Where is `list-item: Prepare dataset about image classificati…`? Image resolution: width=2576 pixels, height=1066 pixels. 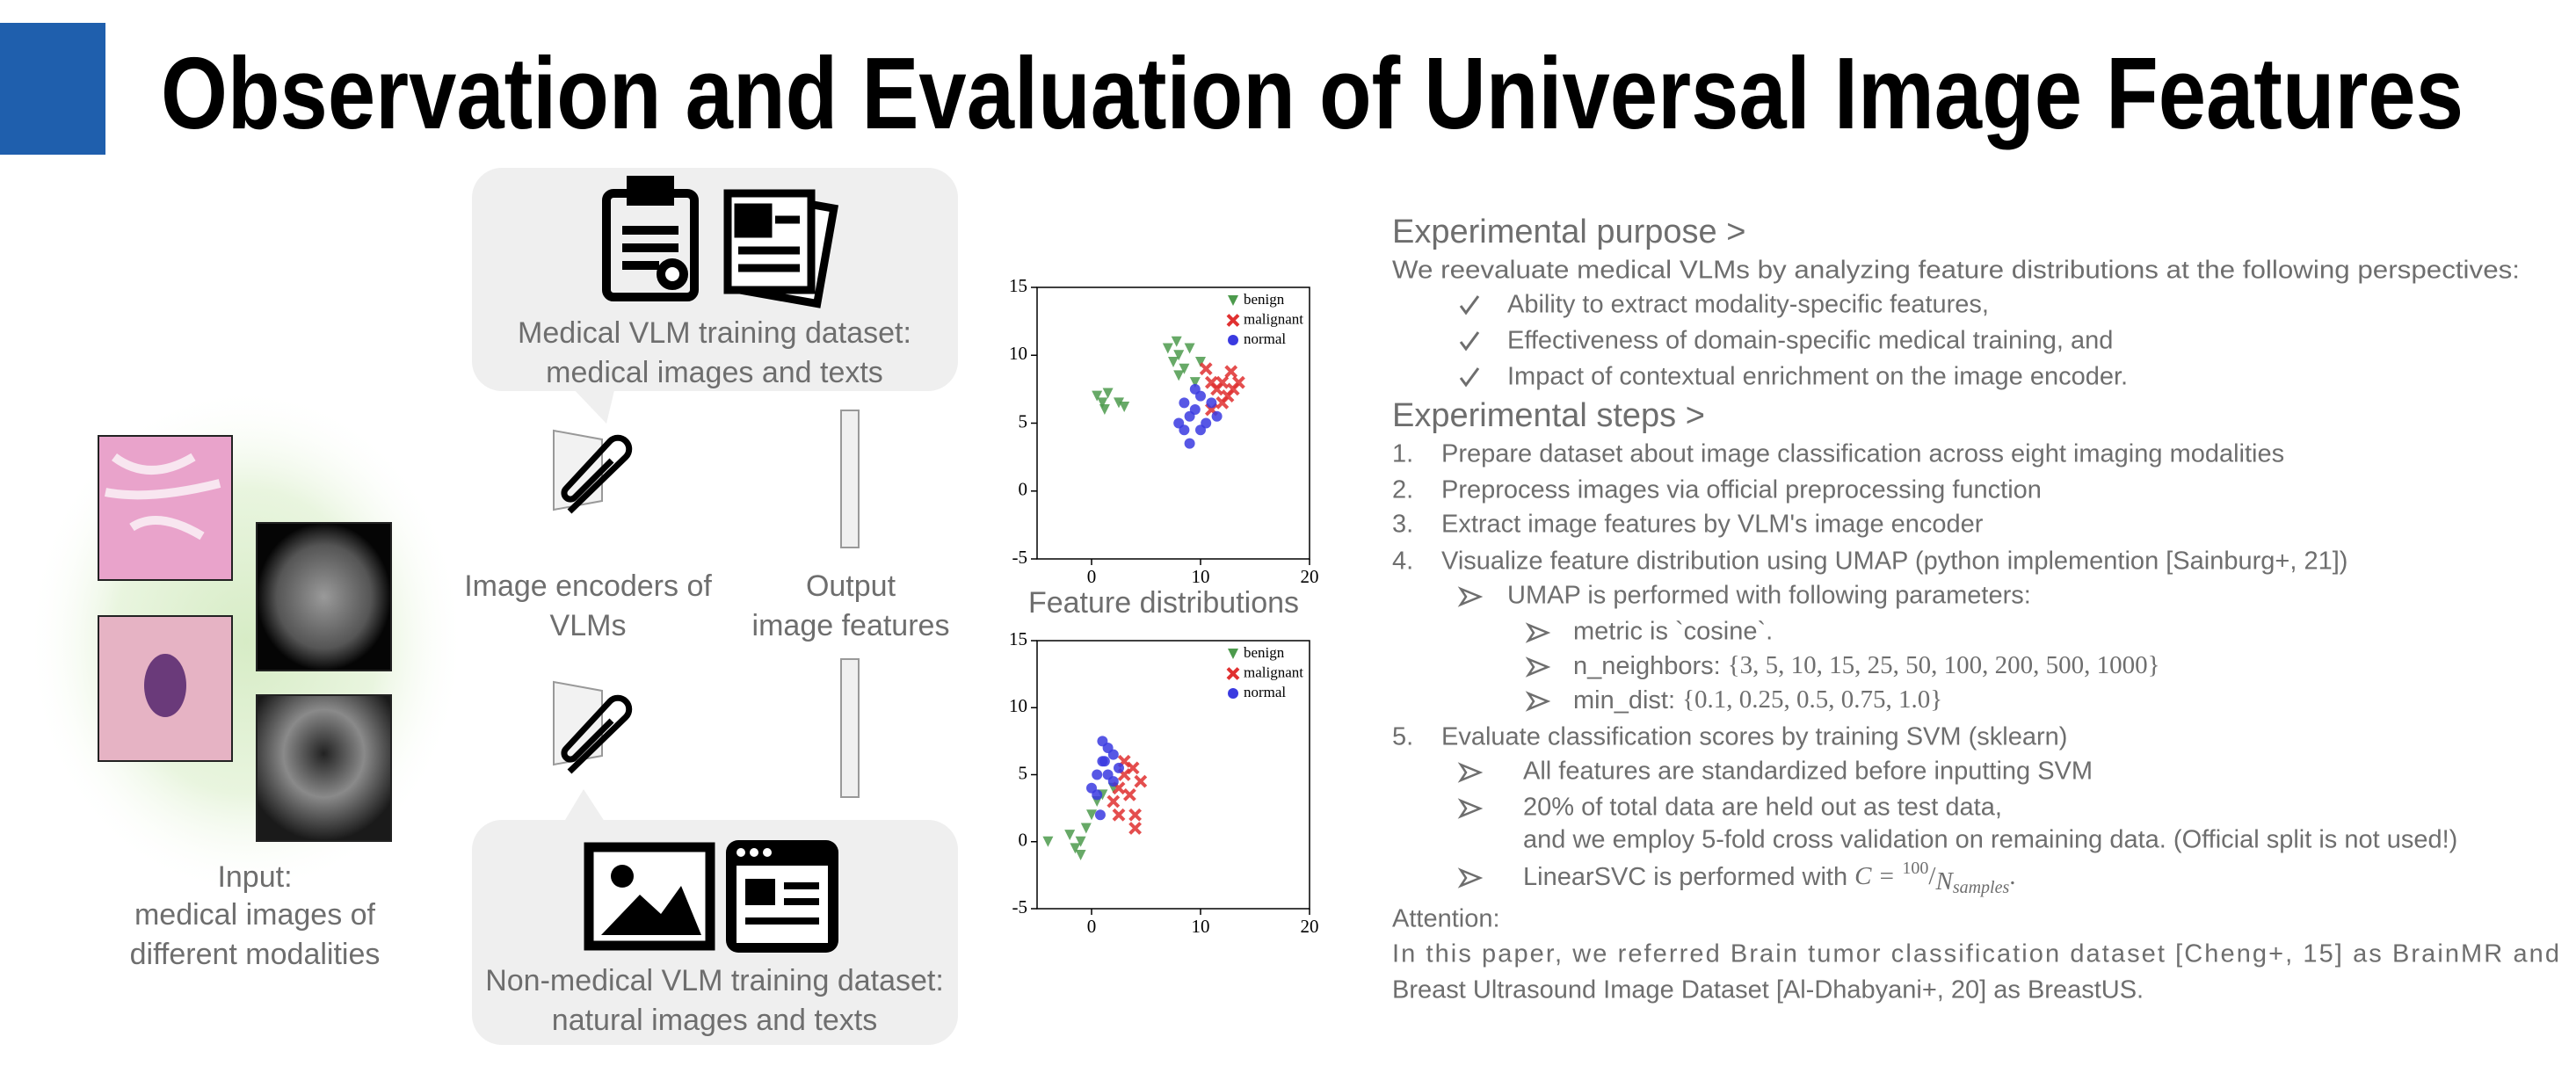
list-item: Prepare dataset about image classificati… is located at coordinates (1862, 454).